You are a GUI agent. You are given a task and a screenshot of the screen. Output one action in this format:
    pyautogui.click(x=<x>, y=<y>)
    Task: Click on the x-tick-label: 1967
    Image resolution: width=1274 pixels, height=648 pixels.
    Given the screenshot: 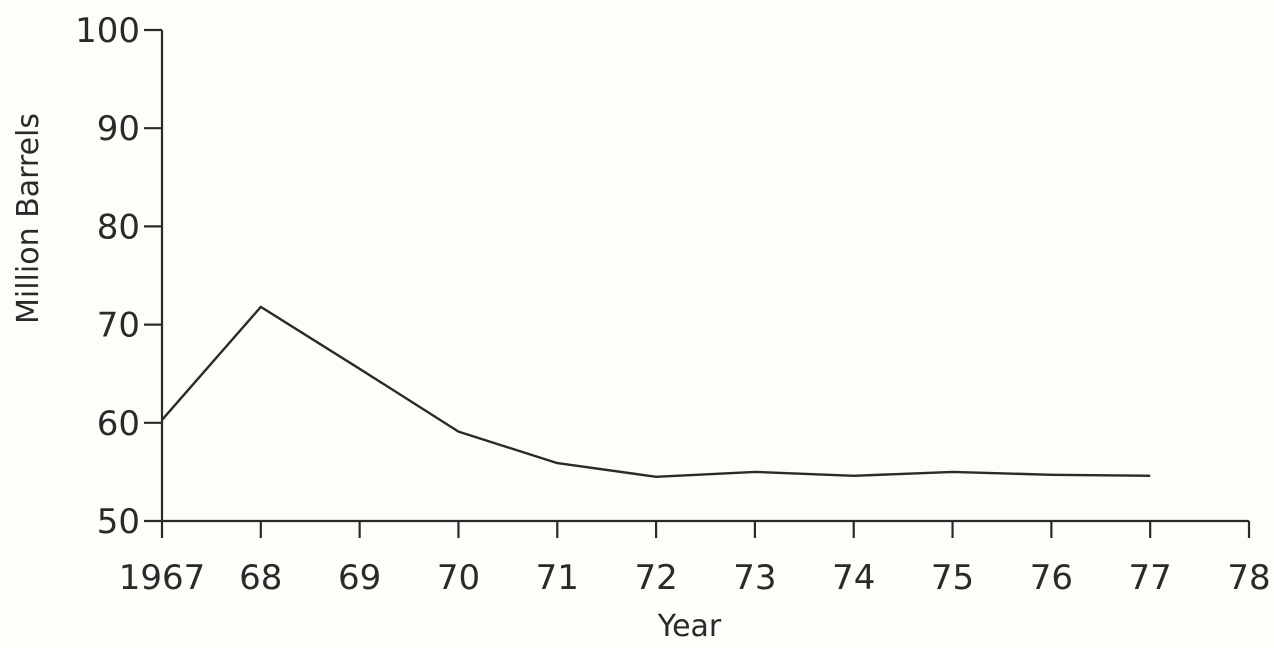 What is the action you would take?
    pyautogui.click(x=162, y=578)
    